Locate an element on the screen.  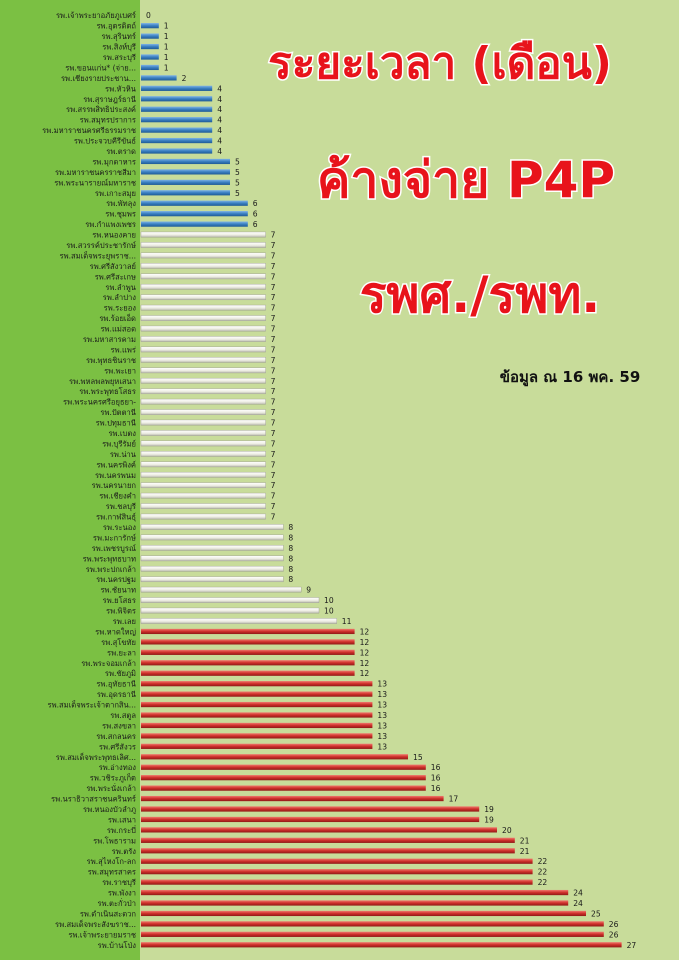
value-label: 15 is located at coordinates (418, 757).